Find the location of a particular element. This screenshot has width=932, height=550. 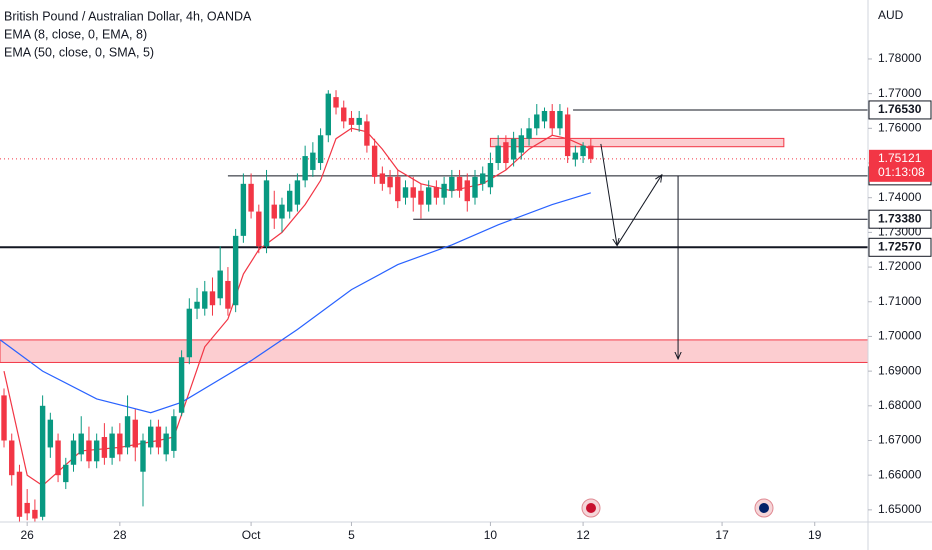

y-tick-label: 1.71000 is located at coordinates (900, 301).